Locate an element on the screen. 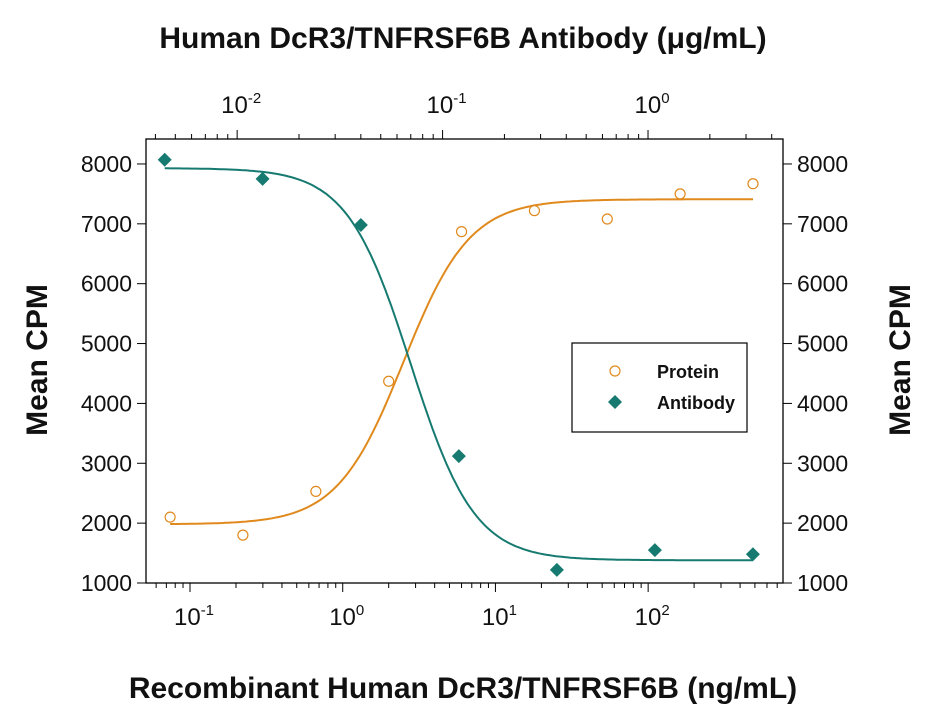 This screenshot has width=927, height=717. legend-box is located at coordinates (659, 387).